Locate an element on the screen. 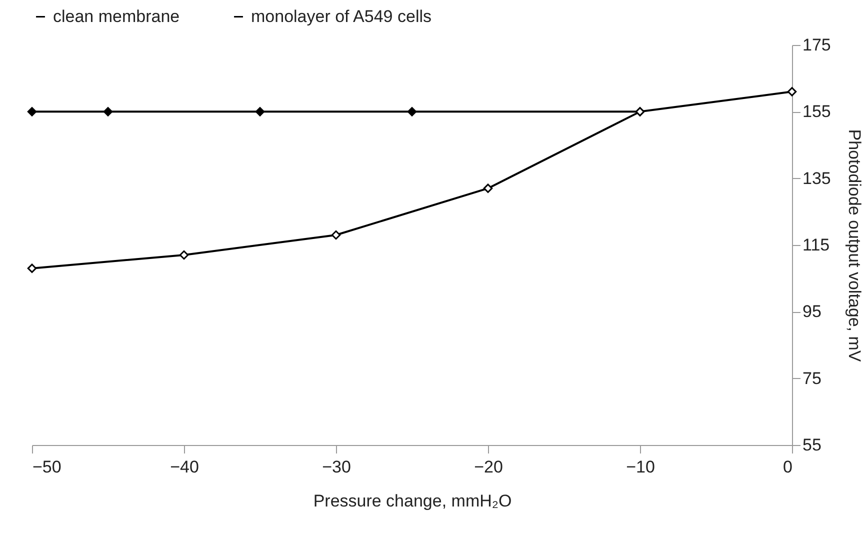 Image resolution: width=862 pixels, height=550 pixels. x-tick-label: −20 is located at coordinates (488, 467).